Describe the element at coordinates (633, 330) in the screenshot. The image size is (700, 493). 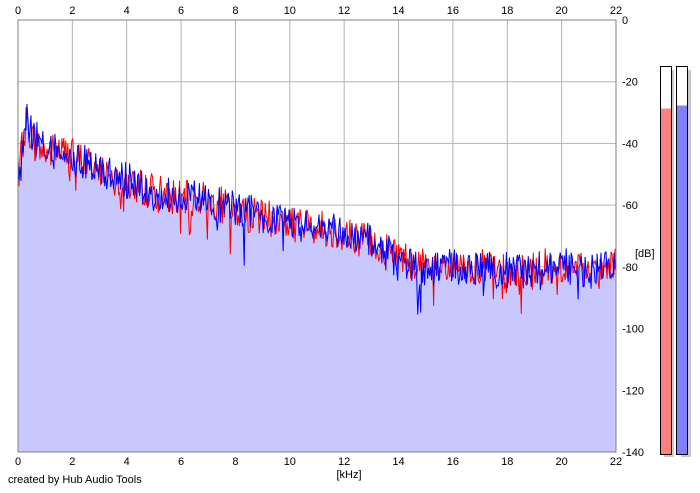
I see `y-tick-label: -100` at that location.